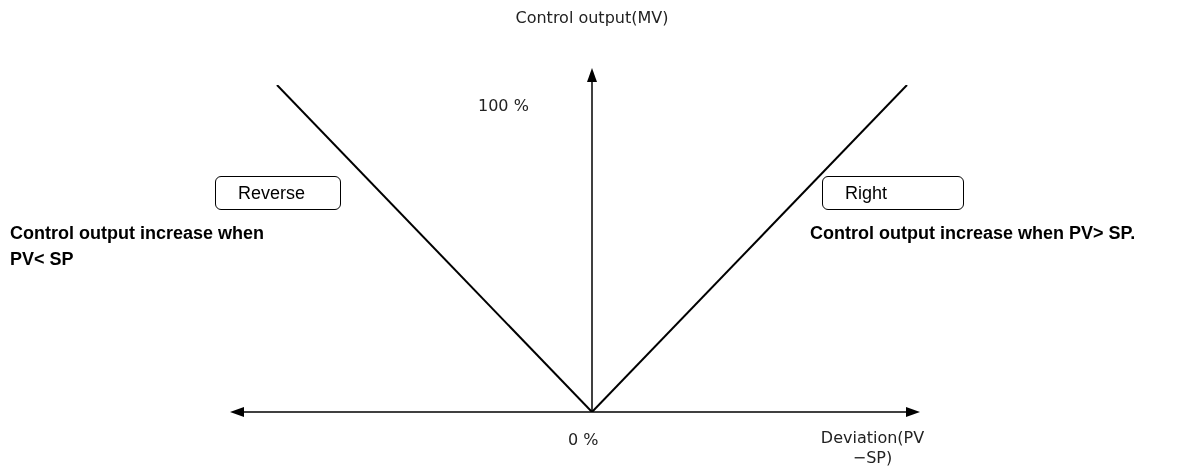  Describe the element at coordinates (893, 193) in the screenshot. I see `series-label: Right` at that location.